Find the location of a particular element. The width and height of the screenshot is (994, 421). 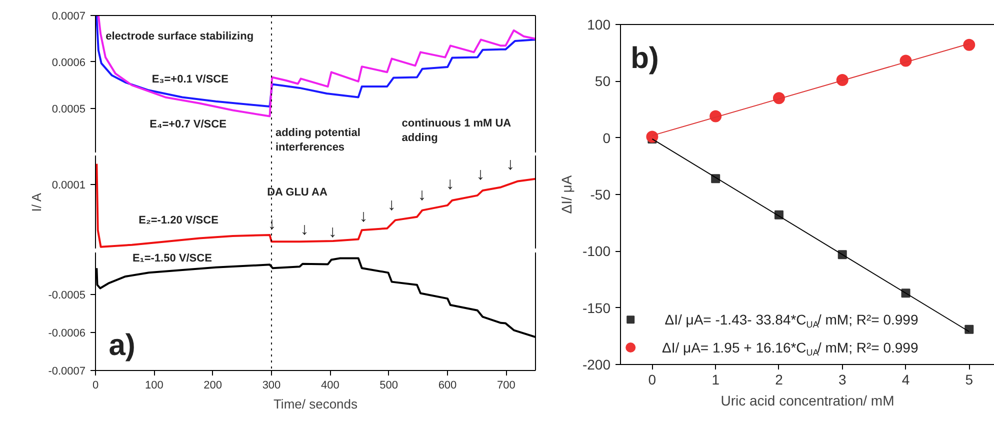

x-tick-label: 2 is located at coordinates (779, 380).